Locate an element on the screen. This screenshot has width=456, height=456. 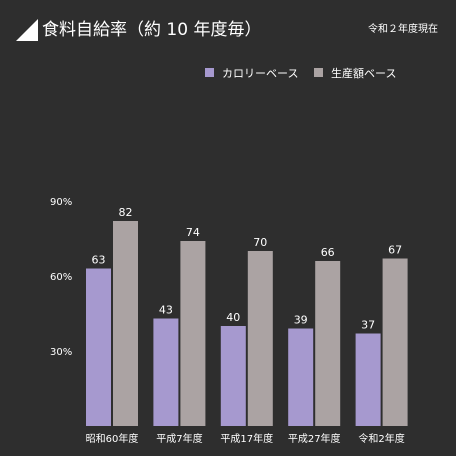
data-label: 66 is located at coordinates (328, 252).